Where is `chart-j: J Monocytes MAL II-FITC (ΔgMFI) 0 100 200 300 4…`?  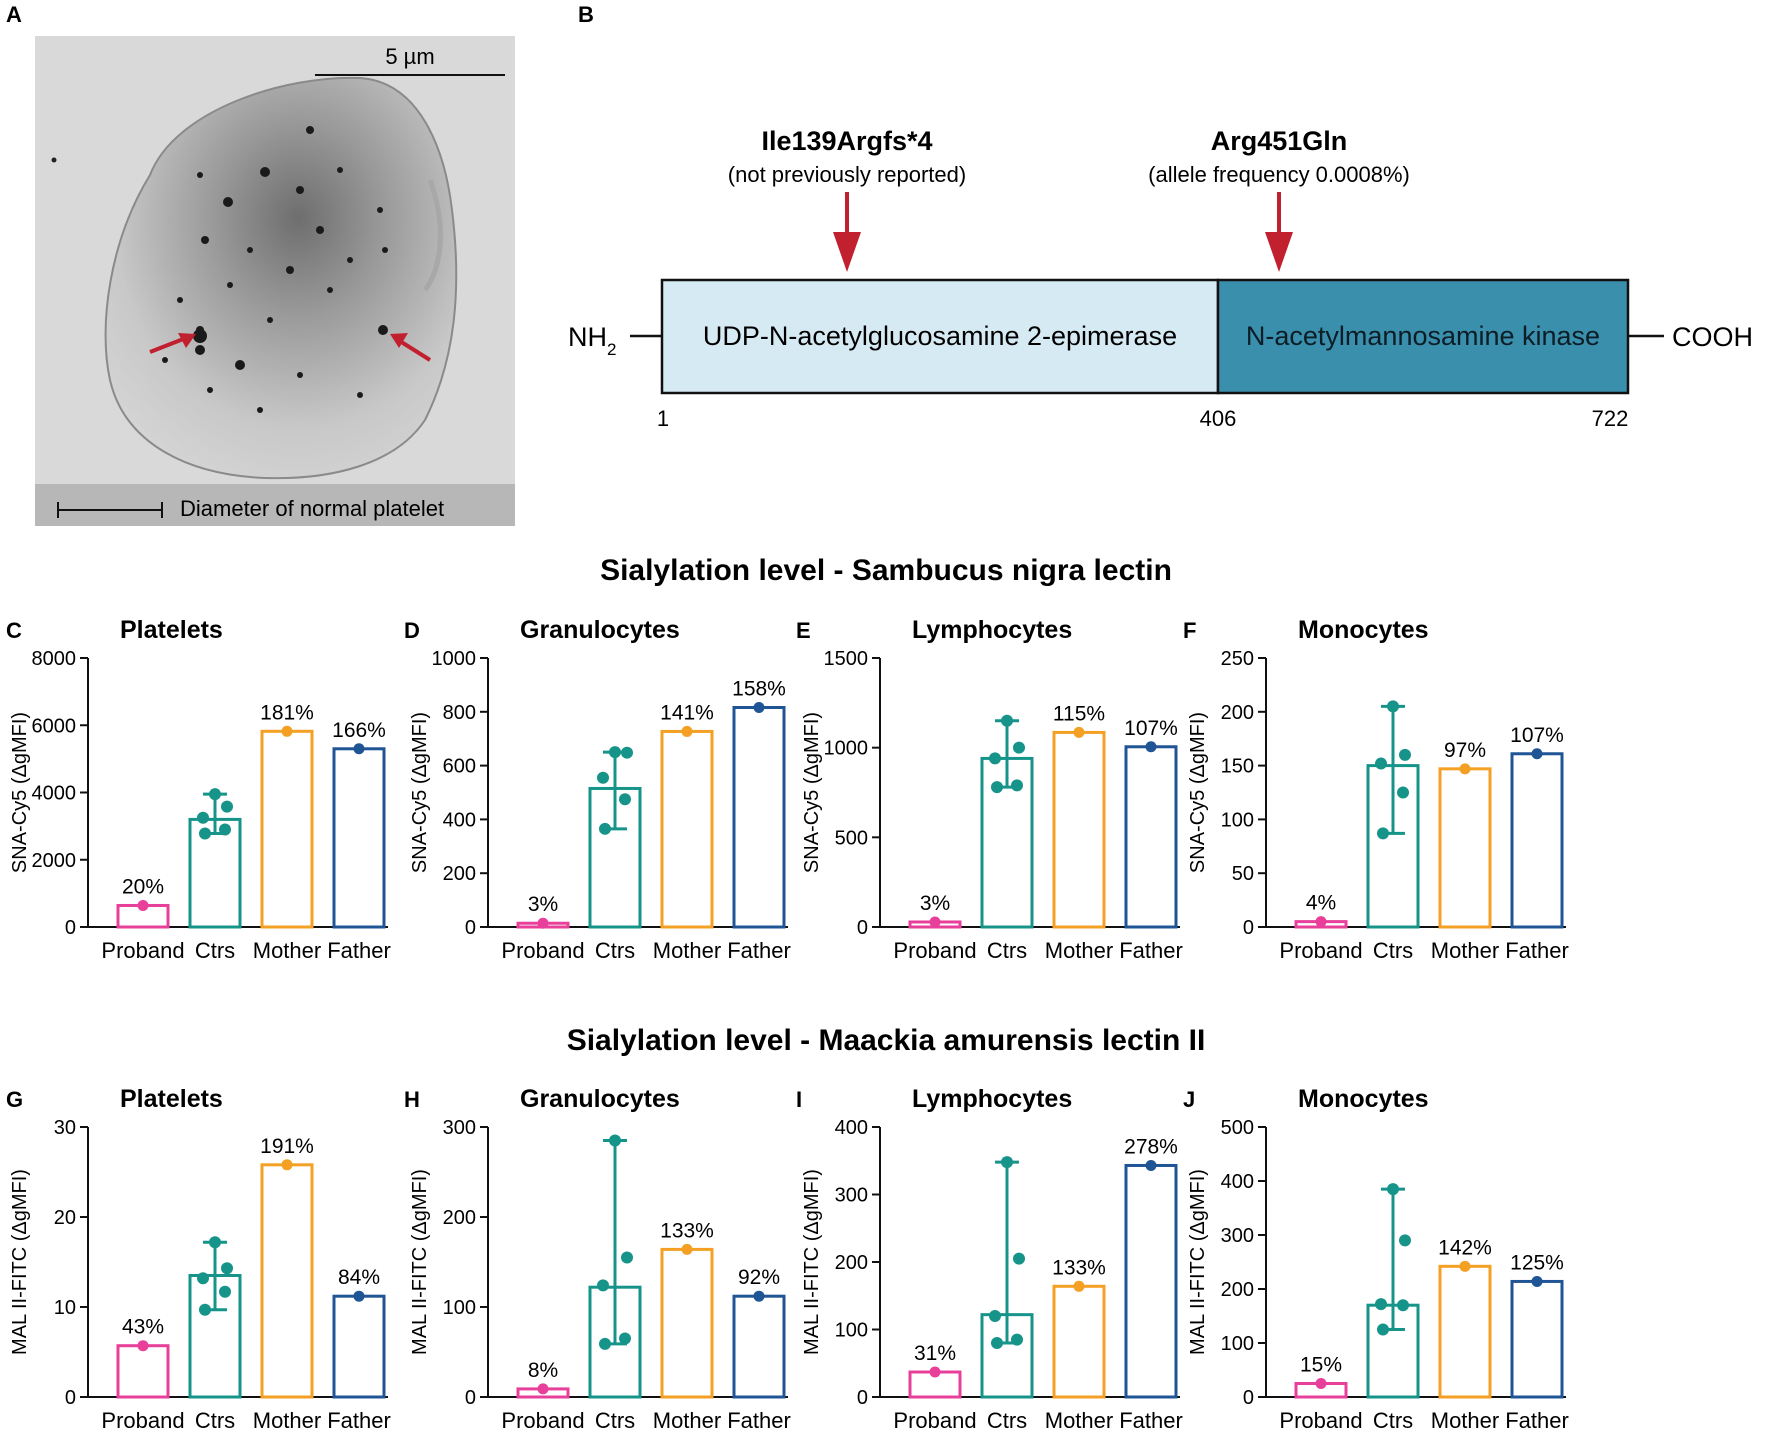 chart-j: J Monocytes MAL II-FITC (ΔgMFI) 0 100 200 300 4… is located at coordinates (1376, 1259).